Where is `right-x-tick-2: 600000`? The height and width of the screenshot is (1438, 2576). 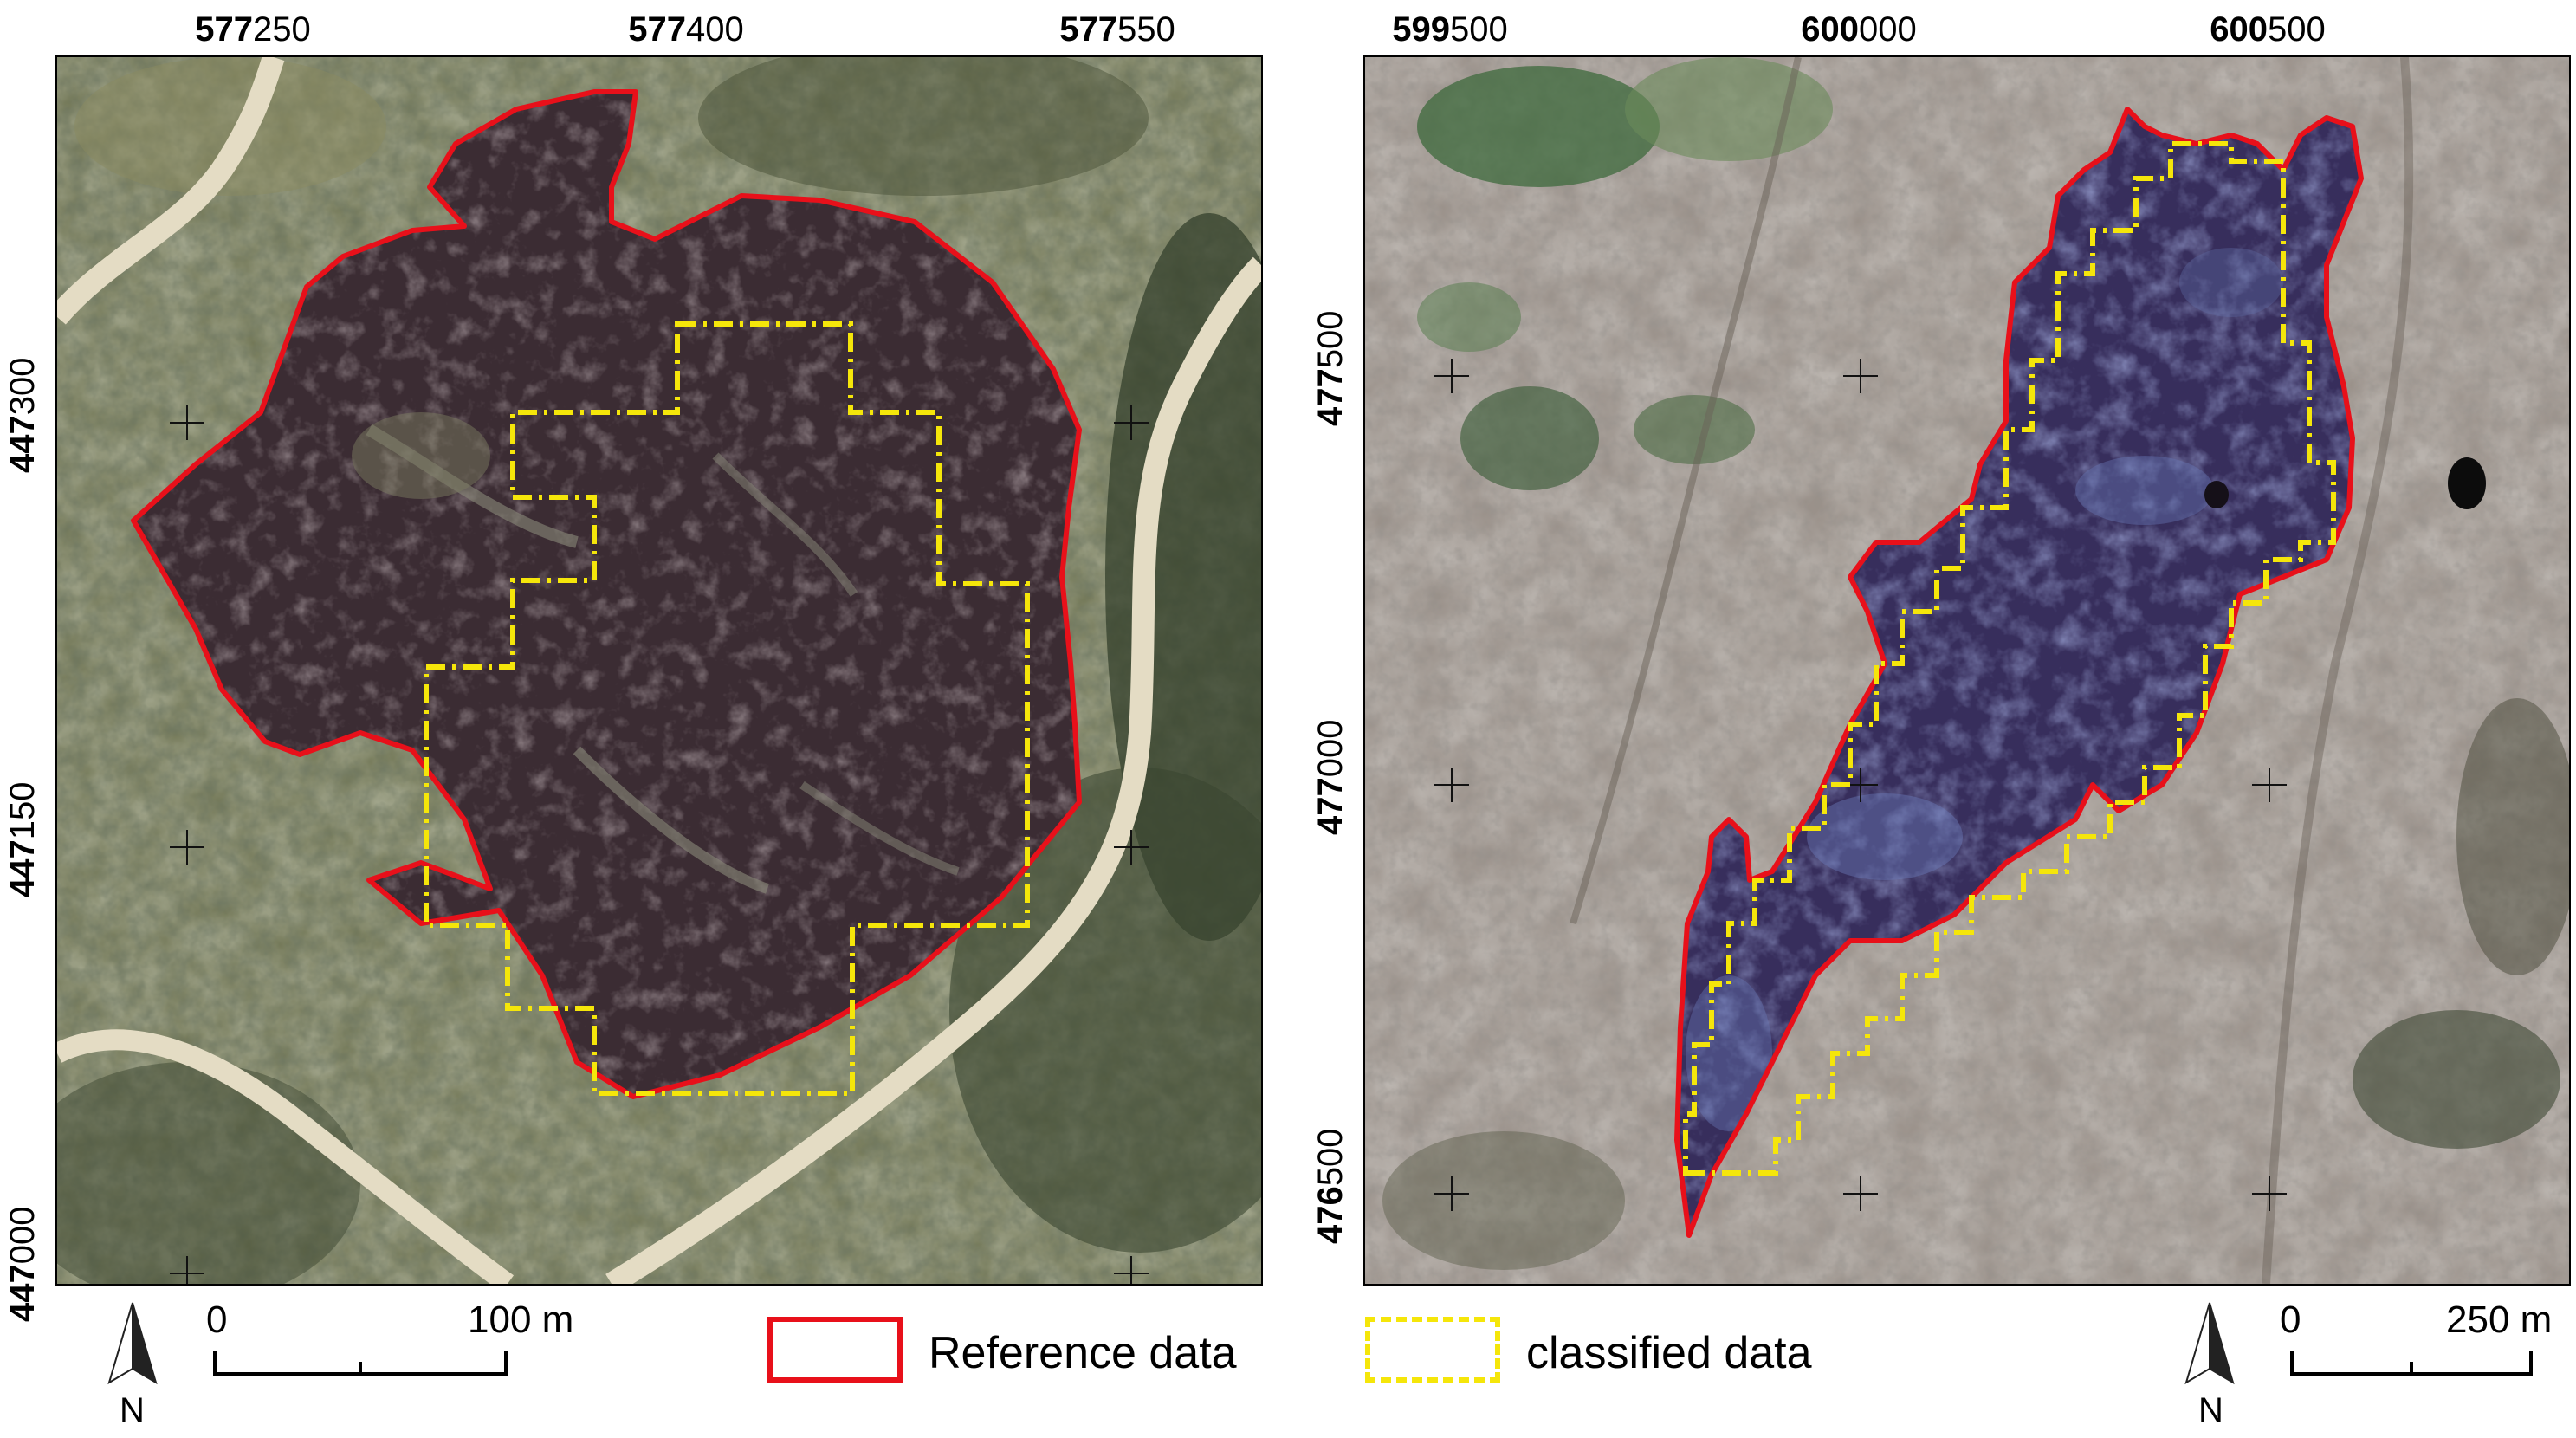 right-x-tick-2: 600000 is located at coordinates (1859, 29).